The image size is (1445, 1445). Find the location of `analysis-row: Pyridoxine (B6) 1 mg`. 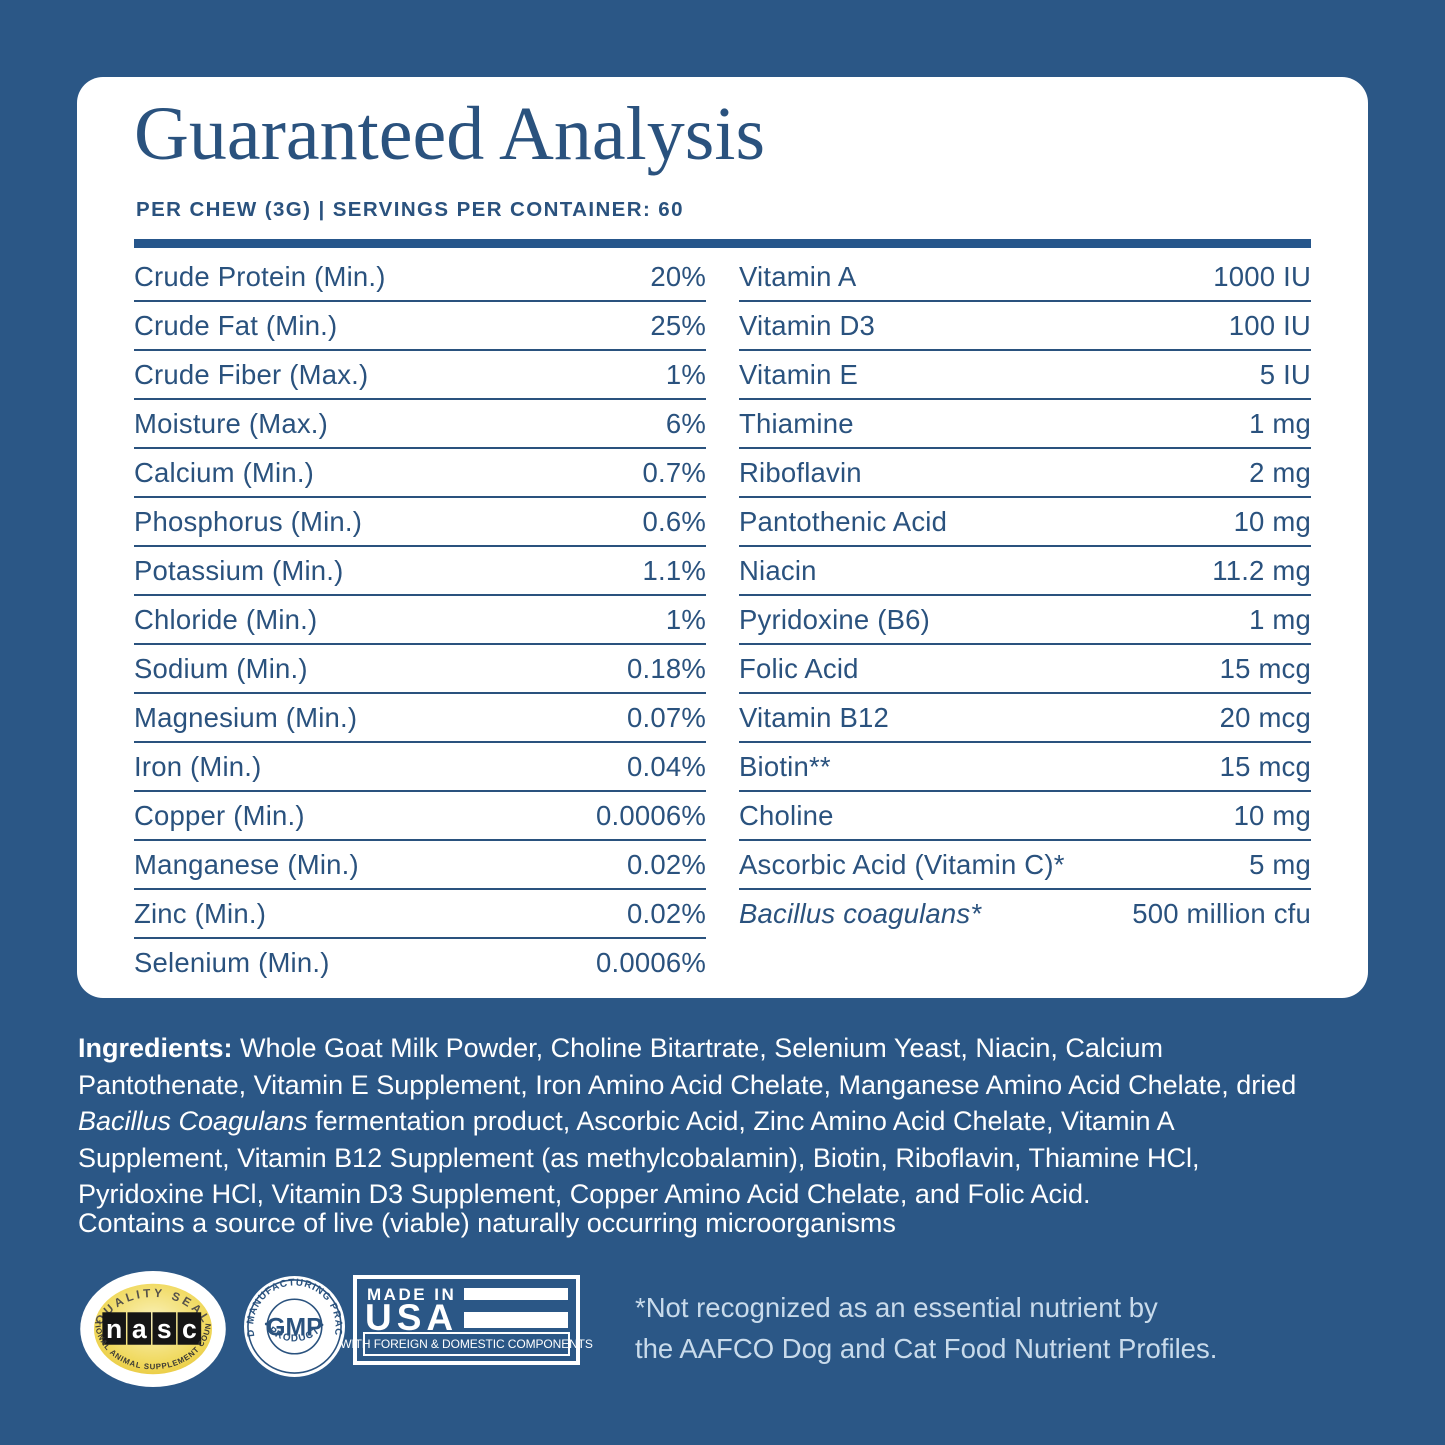

analysis-row: Pyridoxine (B6) 1 mg is located at coordinates (1025, 620).